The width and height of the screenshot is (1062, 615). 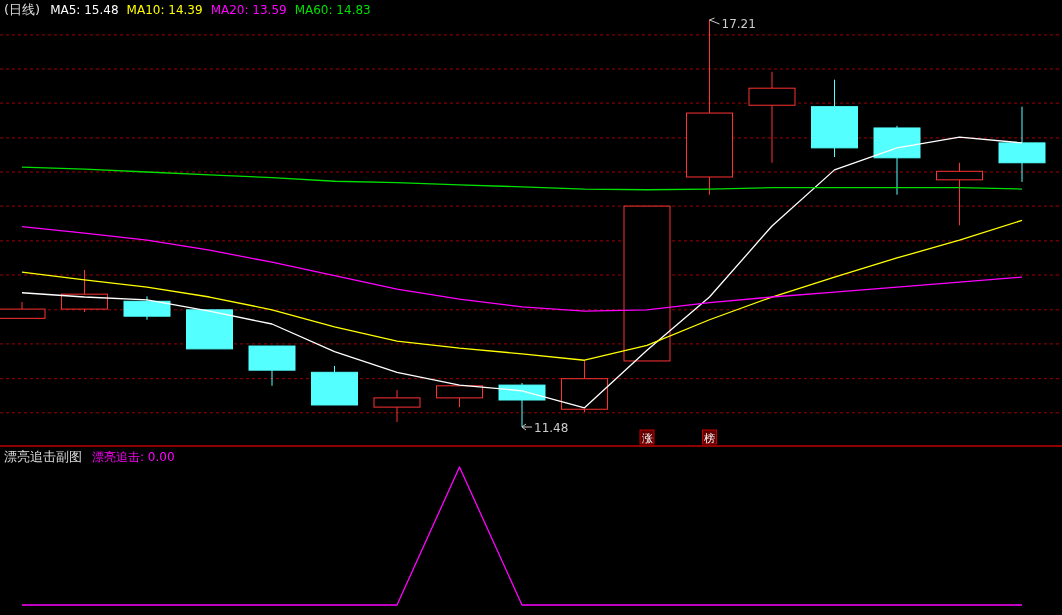 What do you see at coordinates (164, 10) in the screenshot?
I see `text: MA10: 14.39` at bounding box center [164, 10].